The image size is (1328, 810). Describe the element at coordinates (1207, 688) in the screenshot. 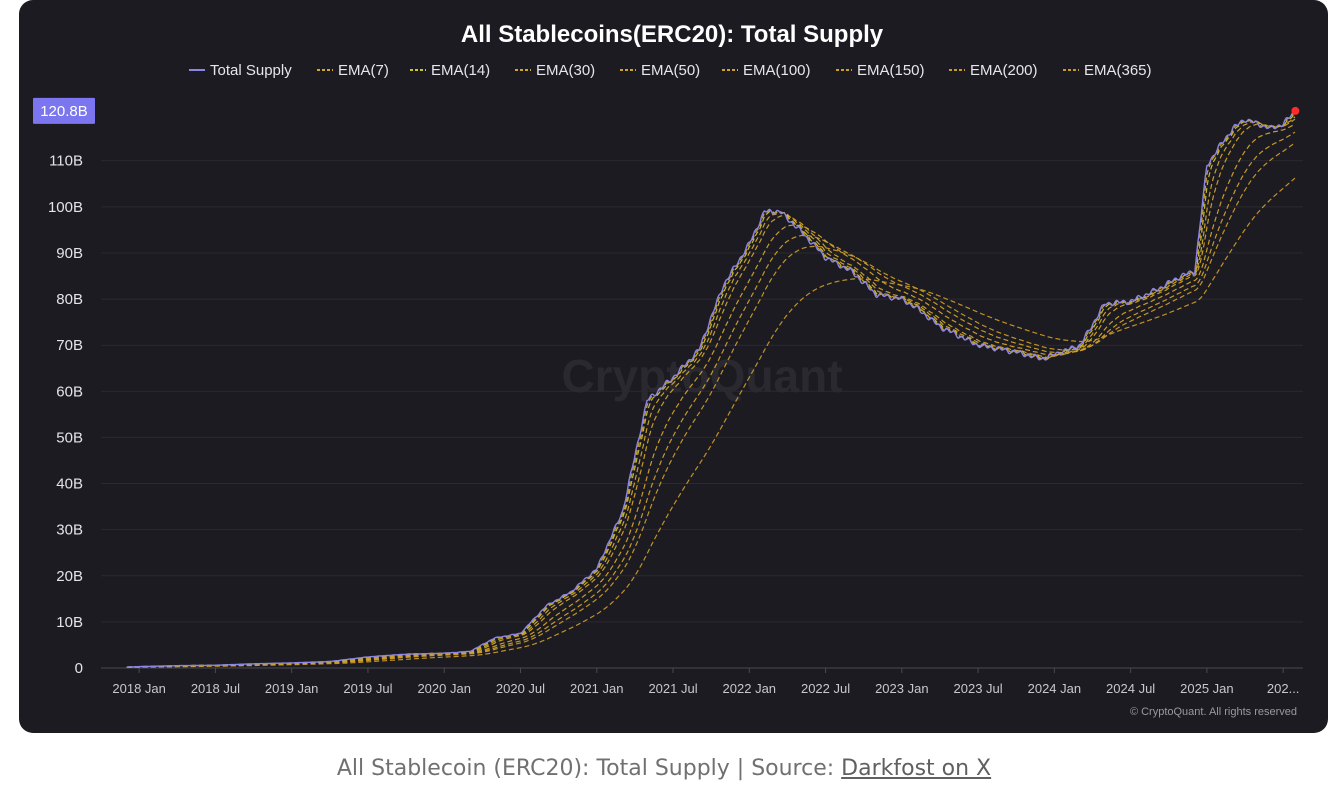

I see `x-tick-label: 2025 Jan` at that location.